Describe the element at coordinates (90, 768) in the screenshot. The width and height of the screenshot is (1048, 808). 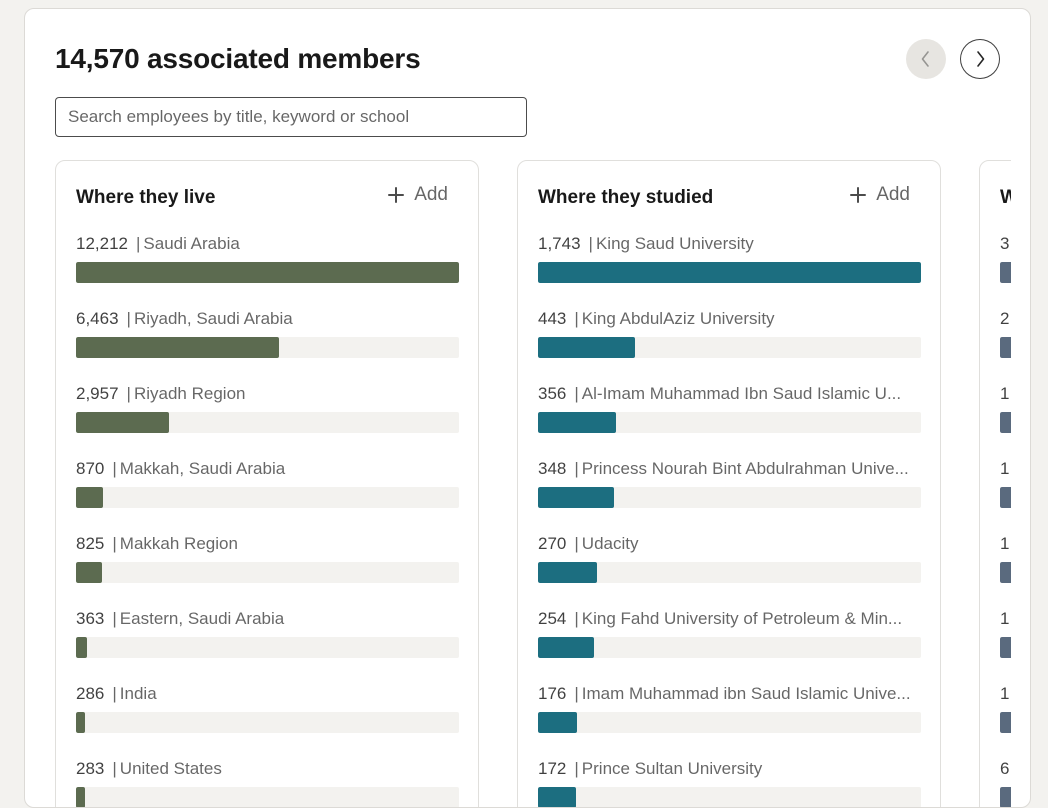
I see `member-count: 283` at that location.